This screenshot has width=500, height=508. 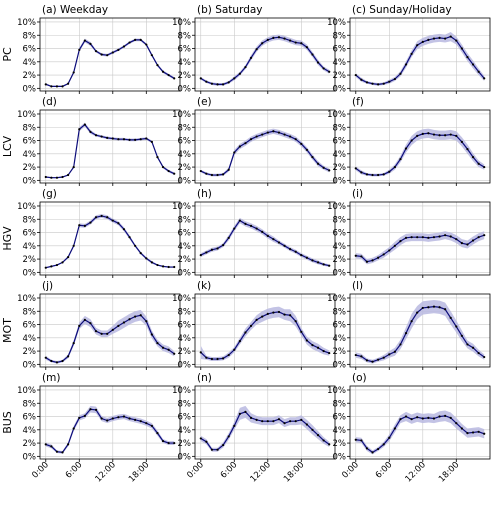 I want to click on y-tick-label: 10%, so click(x=181, y=207).